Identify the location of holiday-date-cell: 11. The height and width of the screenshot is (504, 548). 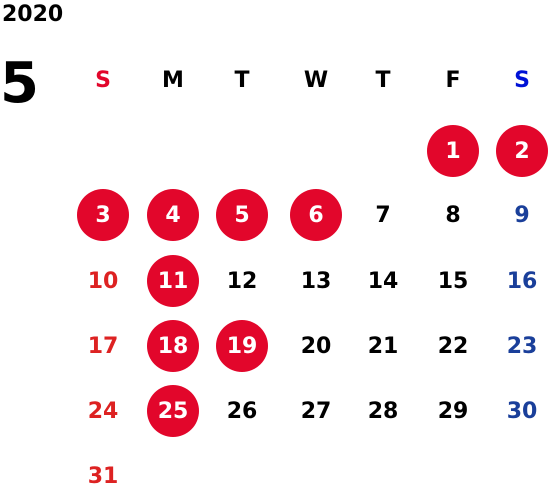
(173, 281).